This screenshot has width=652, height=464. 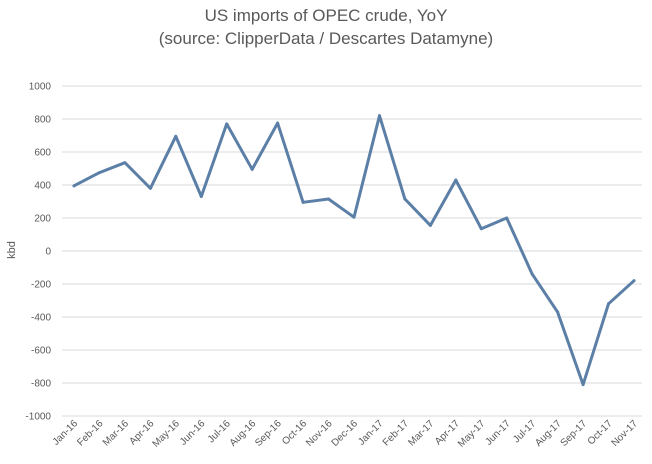 I want to click on x-tick-label: Mar-16, so click(x=116, y=433).